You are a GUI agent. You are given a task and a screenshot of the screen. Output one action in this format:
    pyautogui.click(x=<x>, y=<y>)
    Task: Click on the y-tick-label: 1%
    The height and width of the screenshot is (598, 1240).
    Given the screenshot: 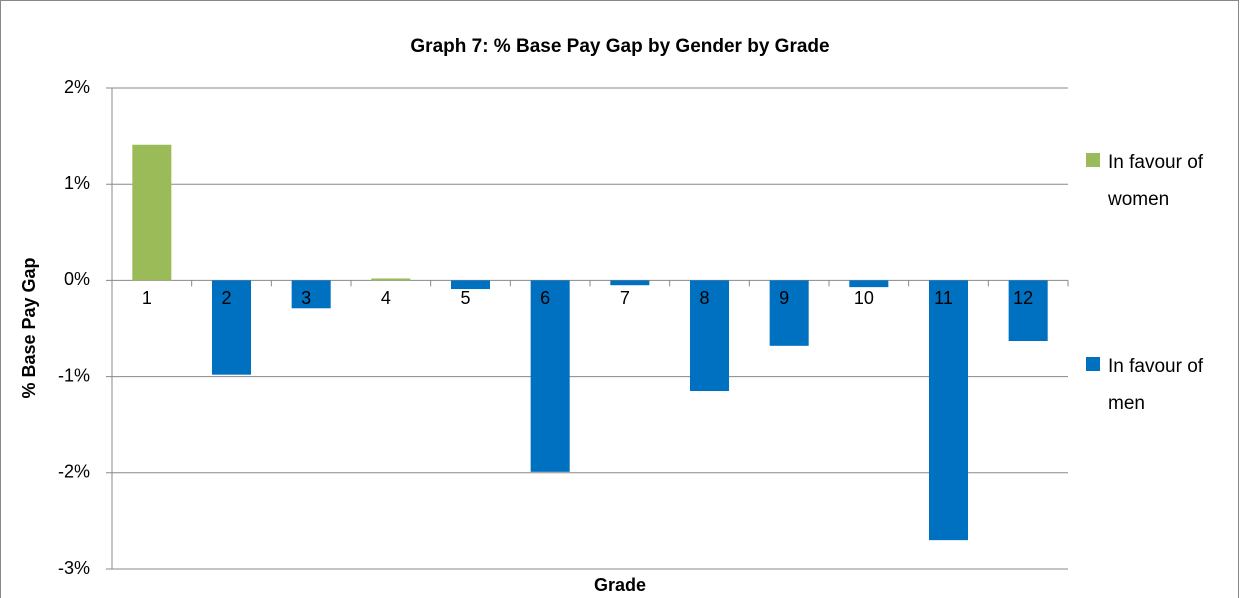 What is the action you would take?
    pyautogui.click(x=77, y=183)
    